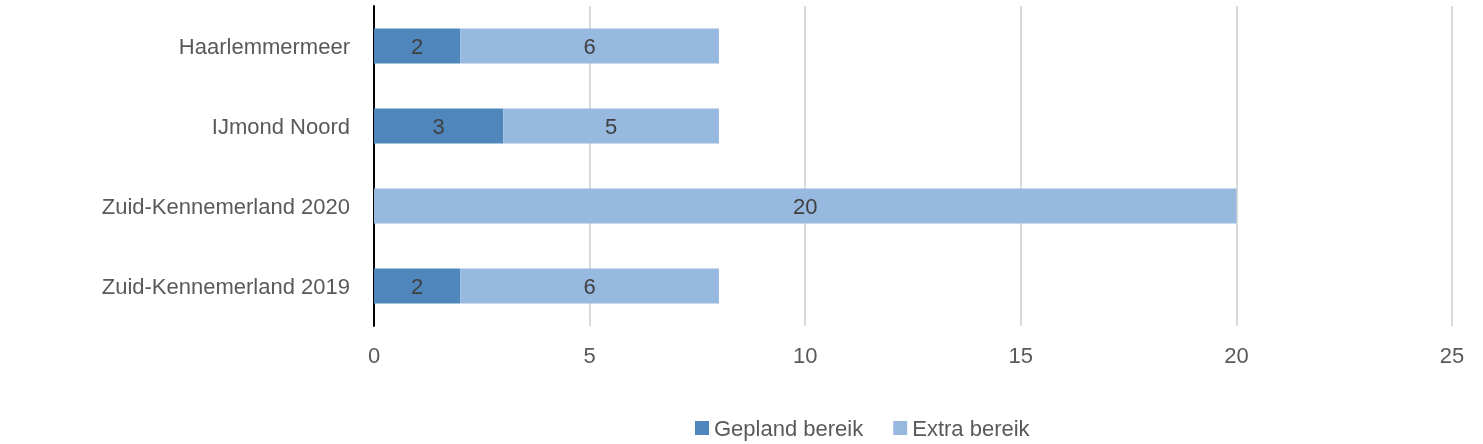 The height and width of the screenshot is (444, 1483). Describe the element at coordinates (1236, 355) in the screenshot. I see `x-tick-label: 20` at that location.